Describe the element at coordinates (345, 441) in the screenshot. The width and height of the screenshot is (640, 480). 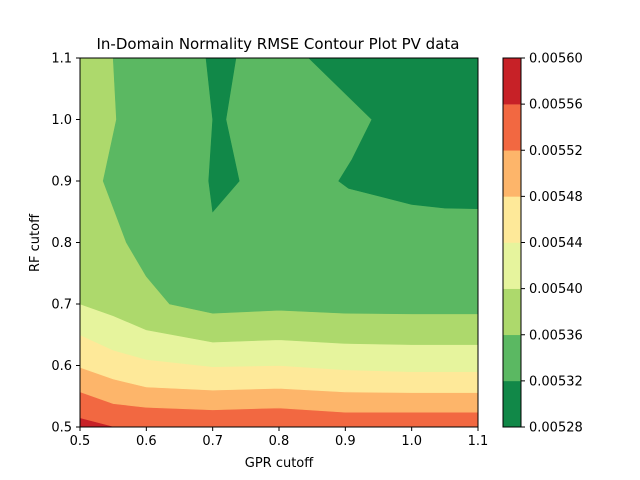
I see `x-tick-label: 0.9` at that location.